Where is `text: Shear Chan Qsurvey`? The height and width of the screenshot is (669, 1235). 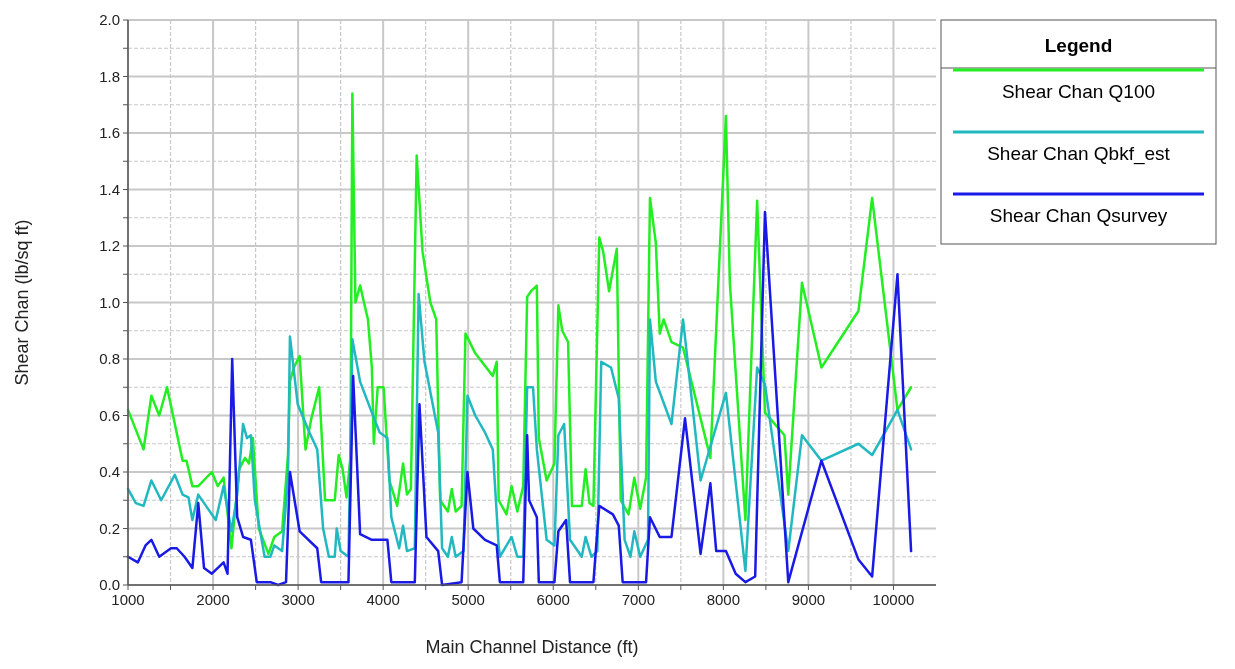 text: Shear Chan Qsurvey is located at coordinates (1078, 215).